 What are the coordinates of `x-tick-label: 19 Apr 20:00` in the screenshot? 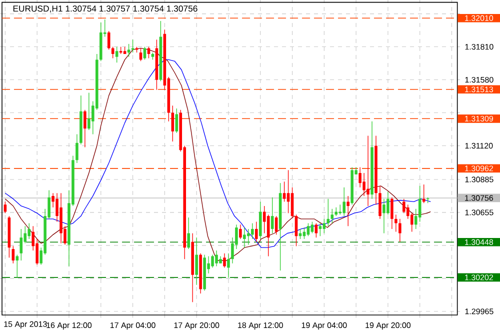 It's located at (388, 326).